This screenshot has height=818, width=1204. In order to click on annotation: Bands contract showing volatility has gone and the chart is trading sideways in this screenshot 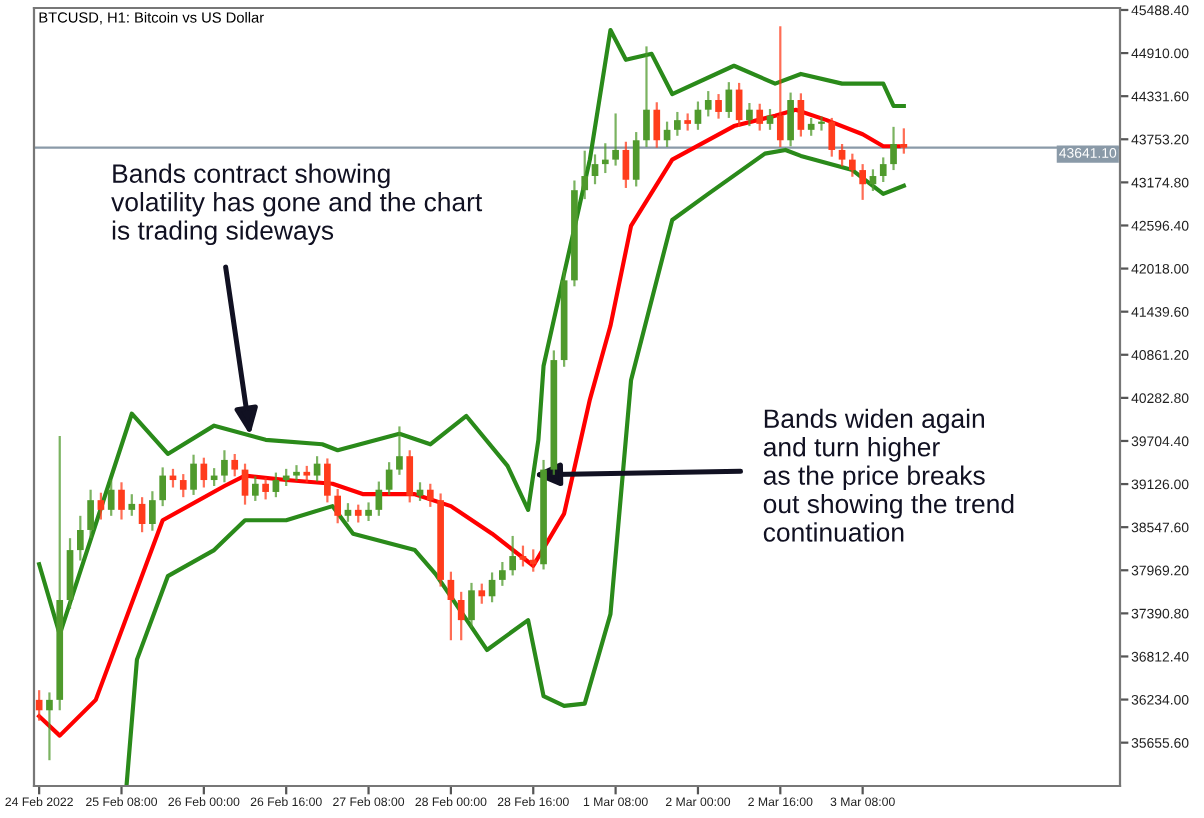, I will do `click(297, 204)`.